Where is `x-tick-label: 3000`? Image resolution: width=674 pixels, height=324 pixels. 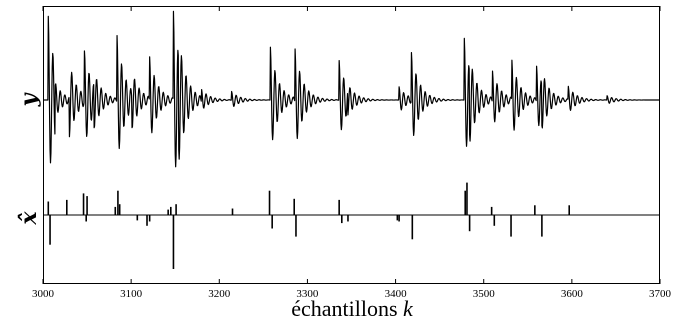
x-tick-label: 3000 is located at coordinates (43, 294).